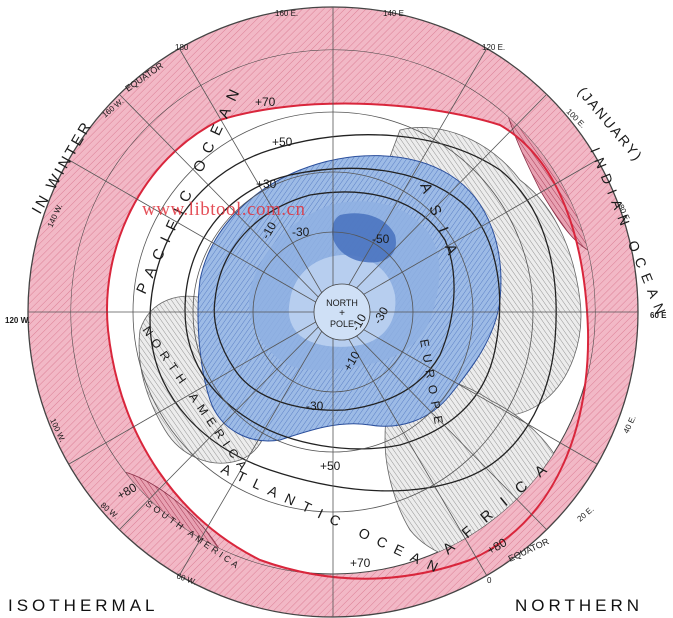  I want to click on isotherm-label-minus50: -50, so click(381, 239).